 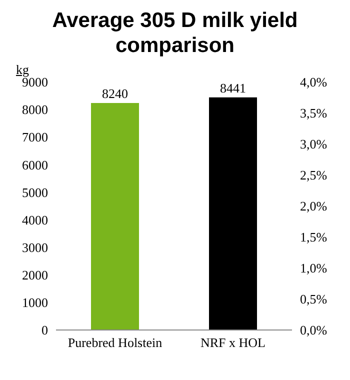 What do you see at coordinates (35, 192) in the screenshot?
I see `y-tick-label: 5000` at bounding box center [35, 192].